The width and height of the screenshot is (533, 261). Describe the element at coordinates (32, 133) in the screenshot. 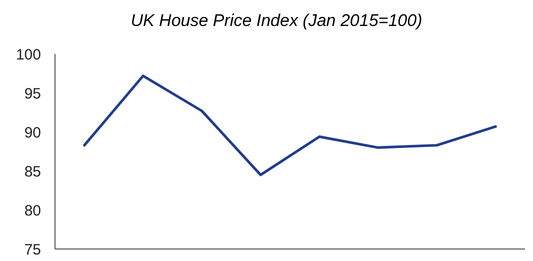

I see `y-tick-label: 90` at that location.